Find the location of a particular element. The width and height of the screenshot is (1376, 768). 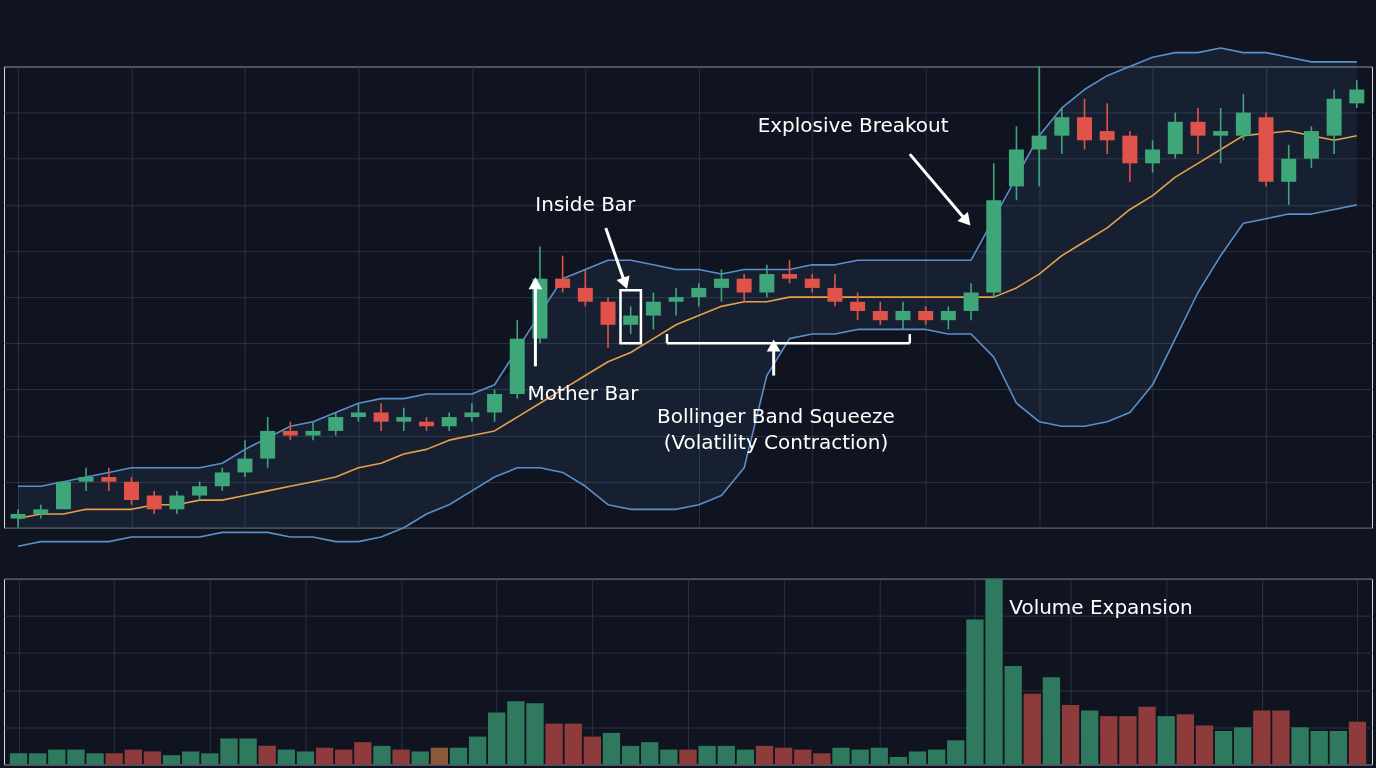

annotation: Explosive Breakout is located at coordinates (853, 125).